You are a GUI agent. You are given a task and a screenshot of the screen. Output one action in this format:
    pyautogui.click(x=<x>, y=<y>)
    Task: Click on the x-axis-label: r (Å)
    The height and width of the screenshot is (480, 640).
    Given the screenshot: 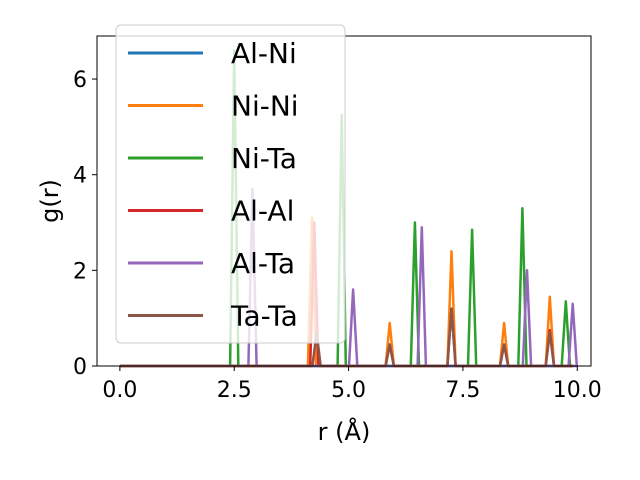 What is the action you would take?
    pyautogui.click(x=344, y=431)
    